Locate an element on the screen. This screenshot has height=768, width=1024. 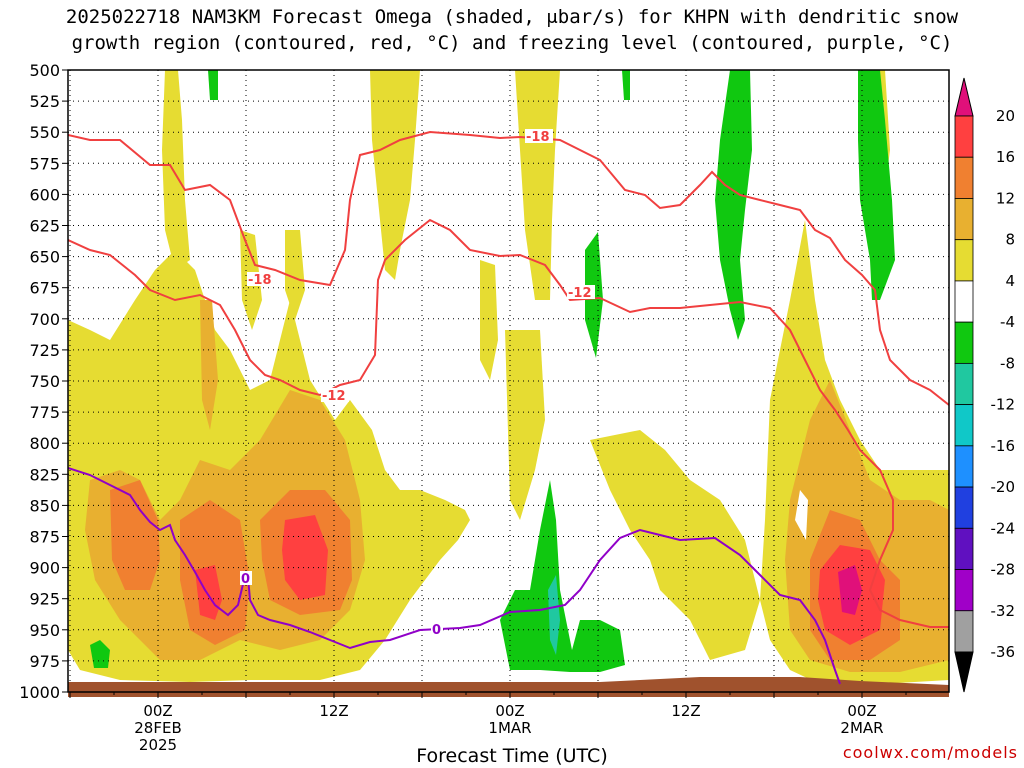
y-tick-label: 625 is located at coordinates (44, 226).